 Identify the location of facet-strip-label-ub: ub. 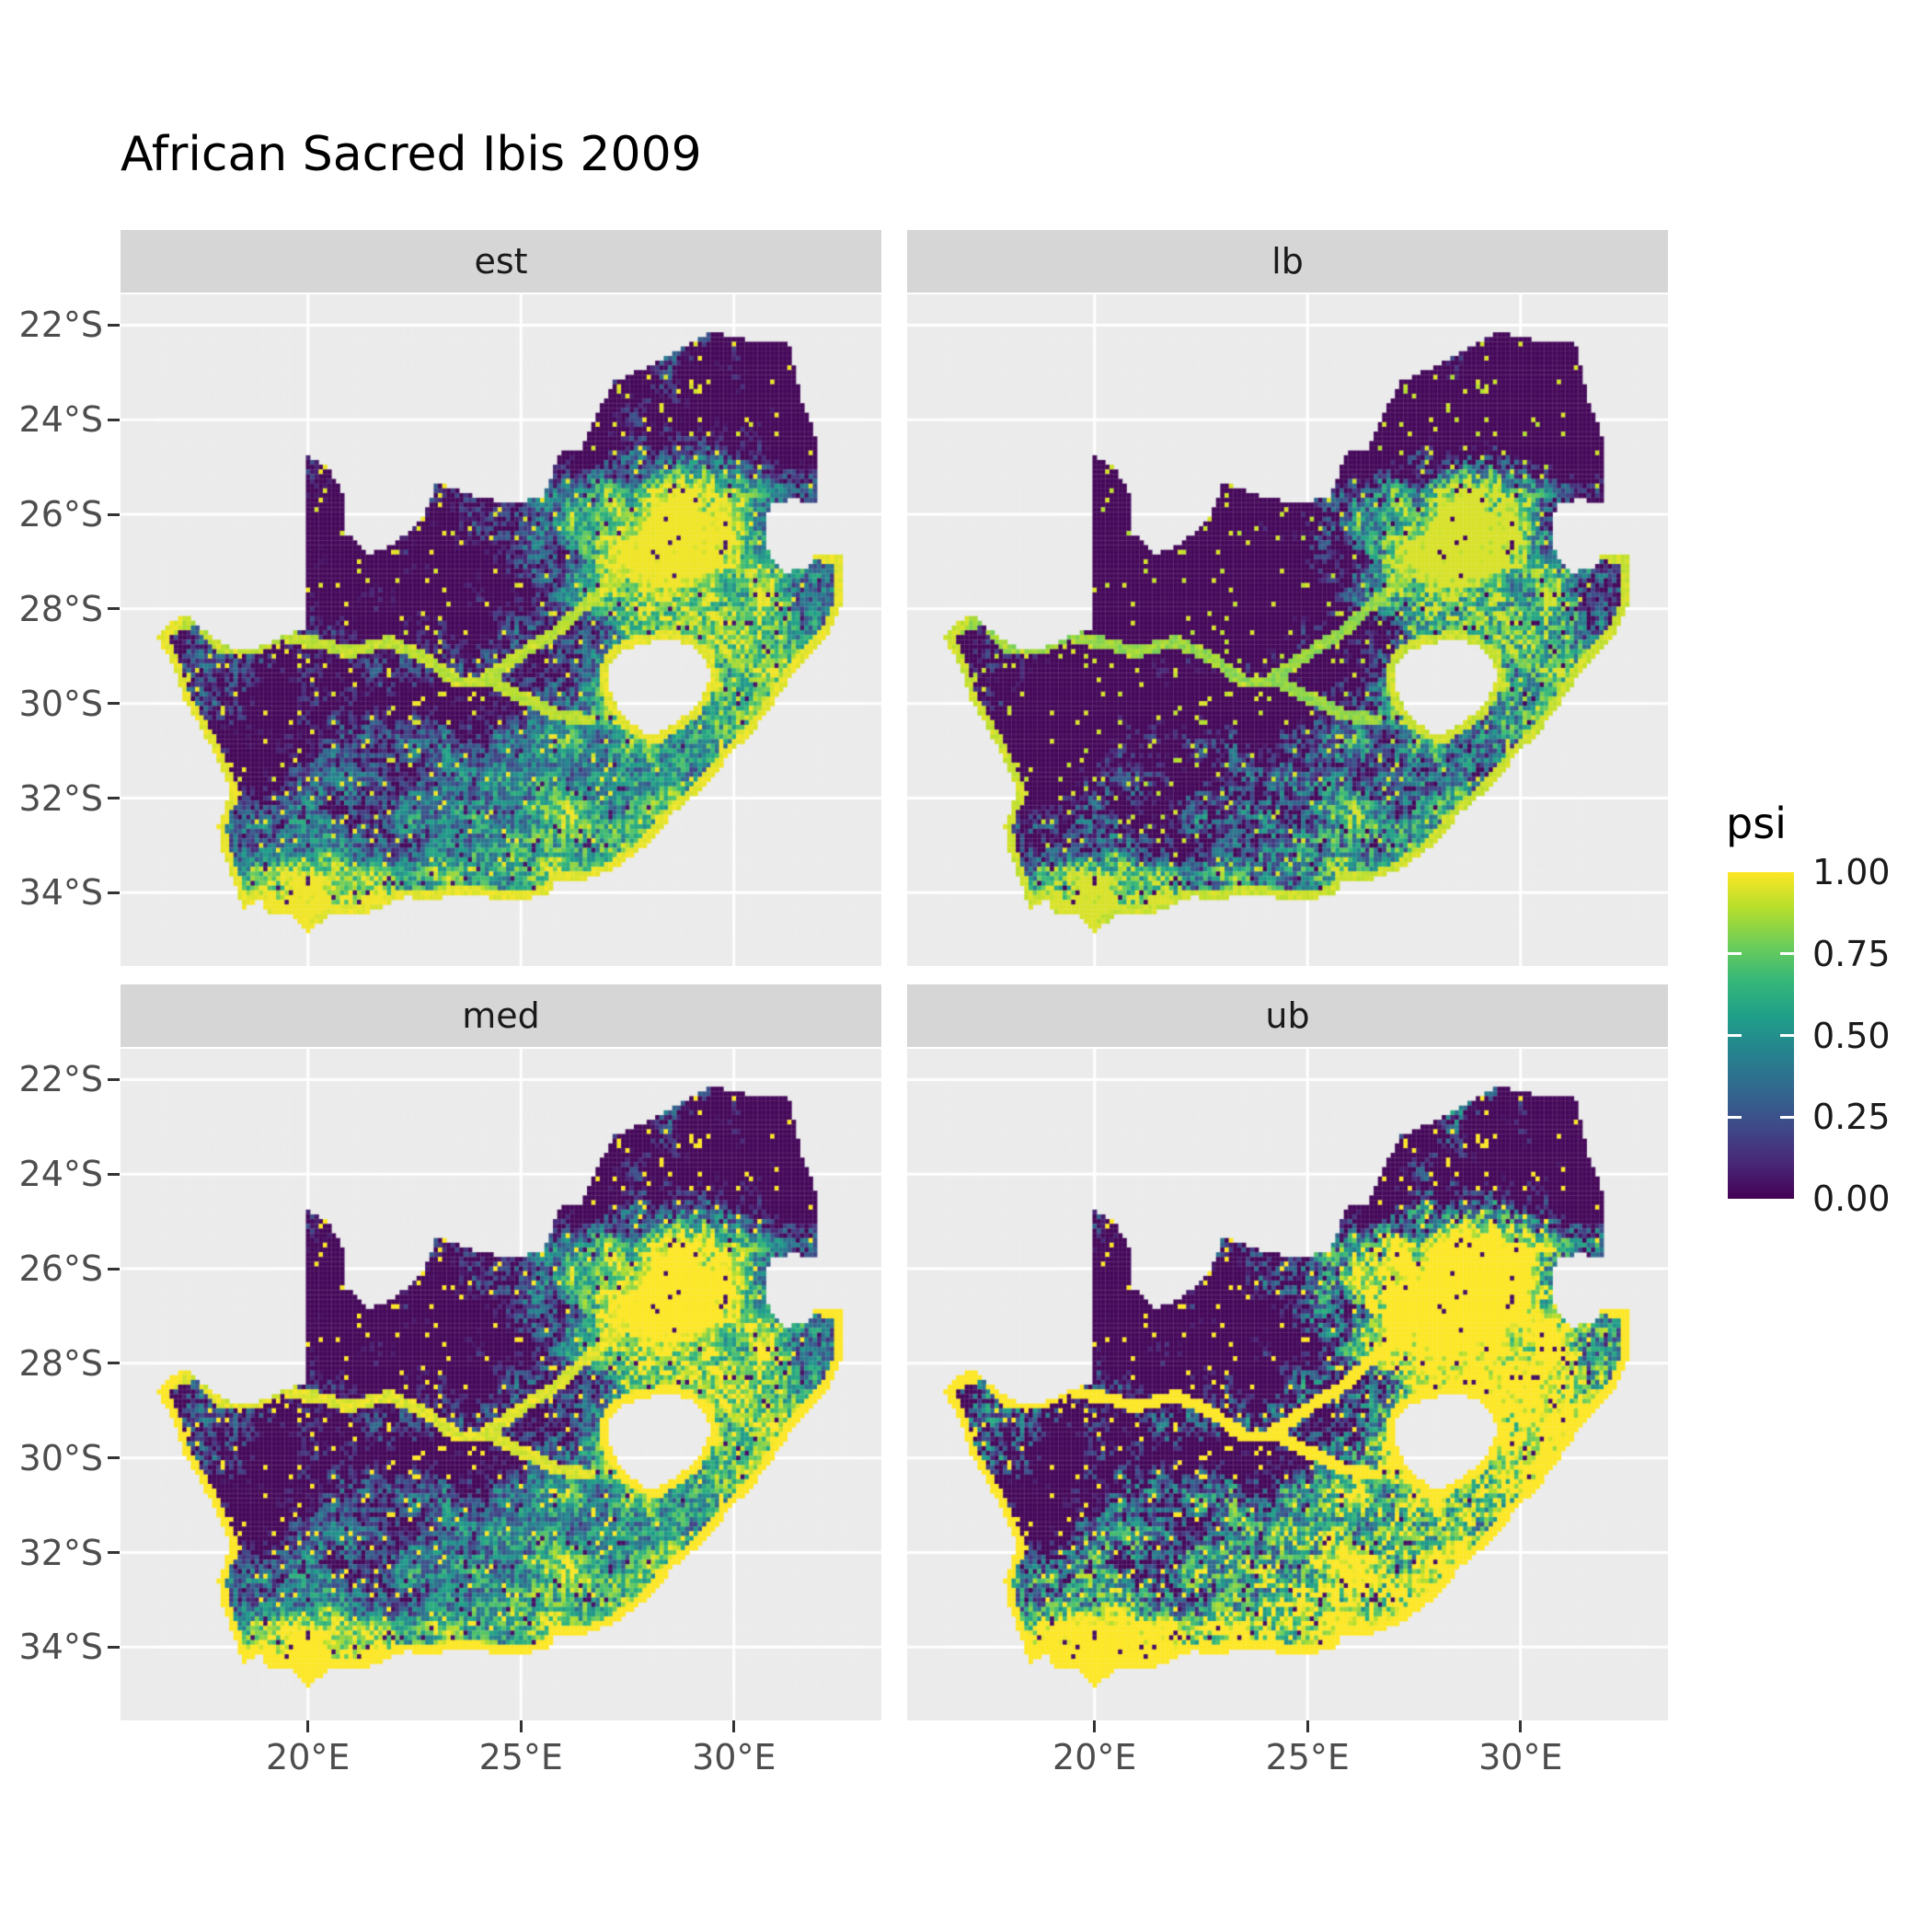
(1287, 1016).